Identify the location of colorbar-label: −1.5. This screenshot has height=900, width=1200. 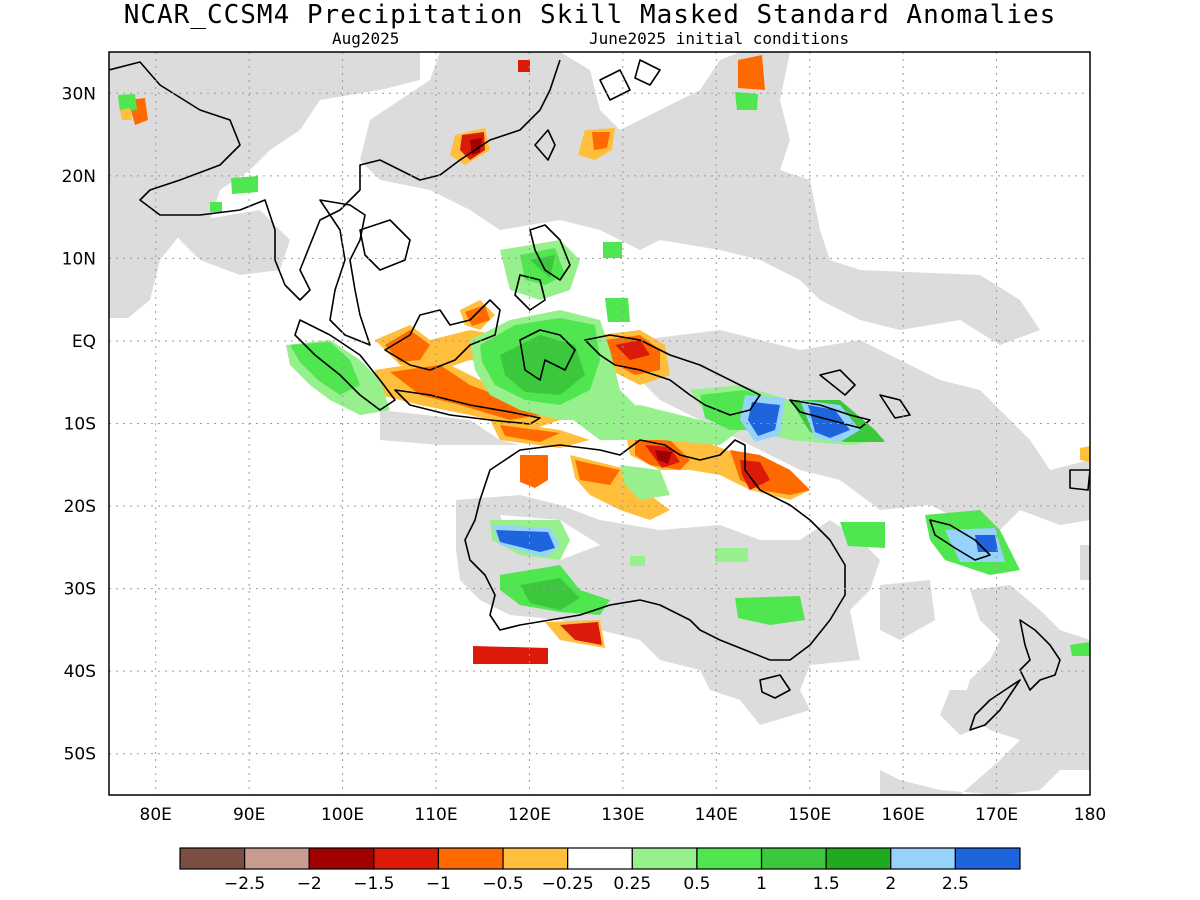
(373, 884).